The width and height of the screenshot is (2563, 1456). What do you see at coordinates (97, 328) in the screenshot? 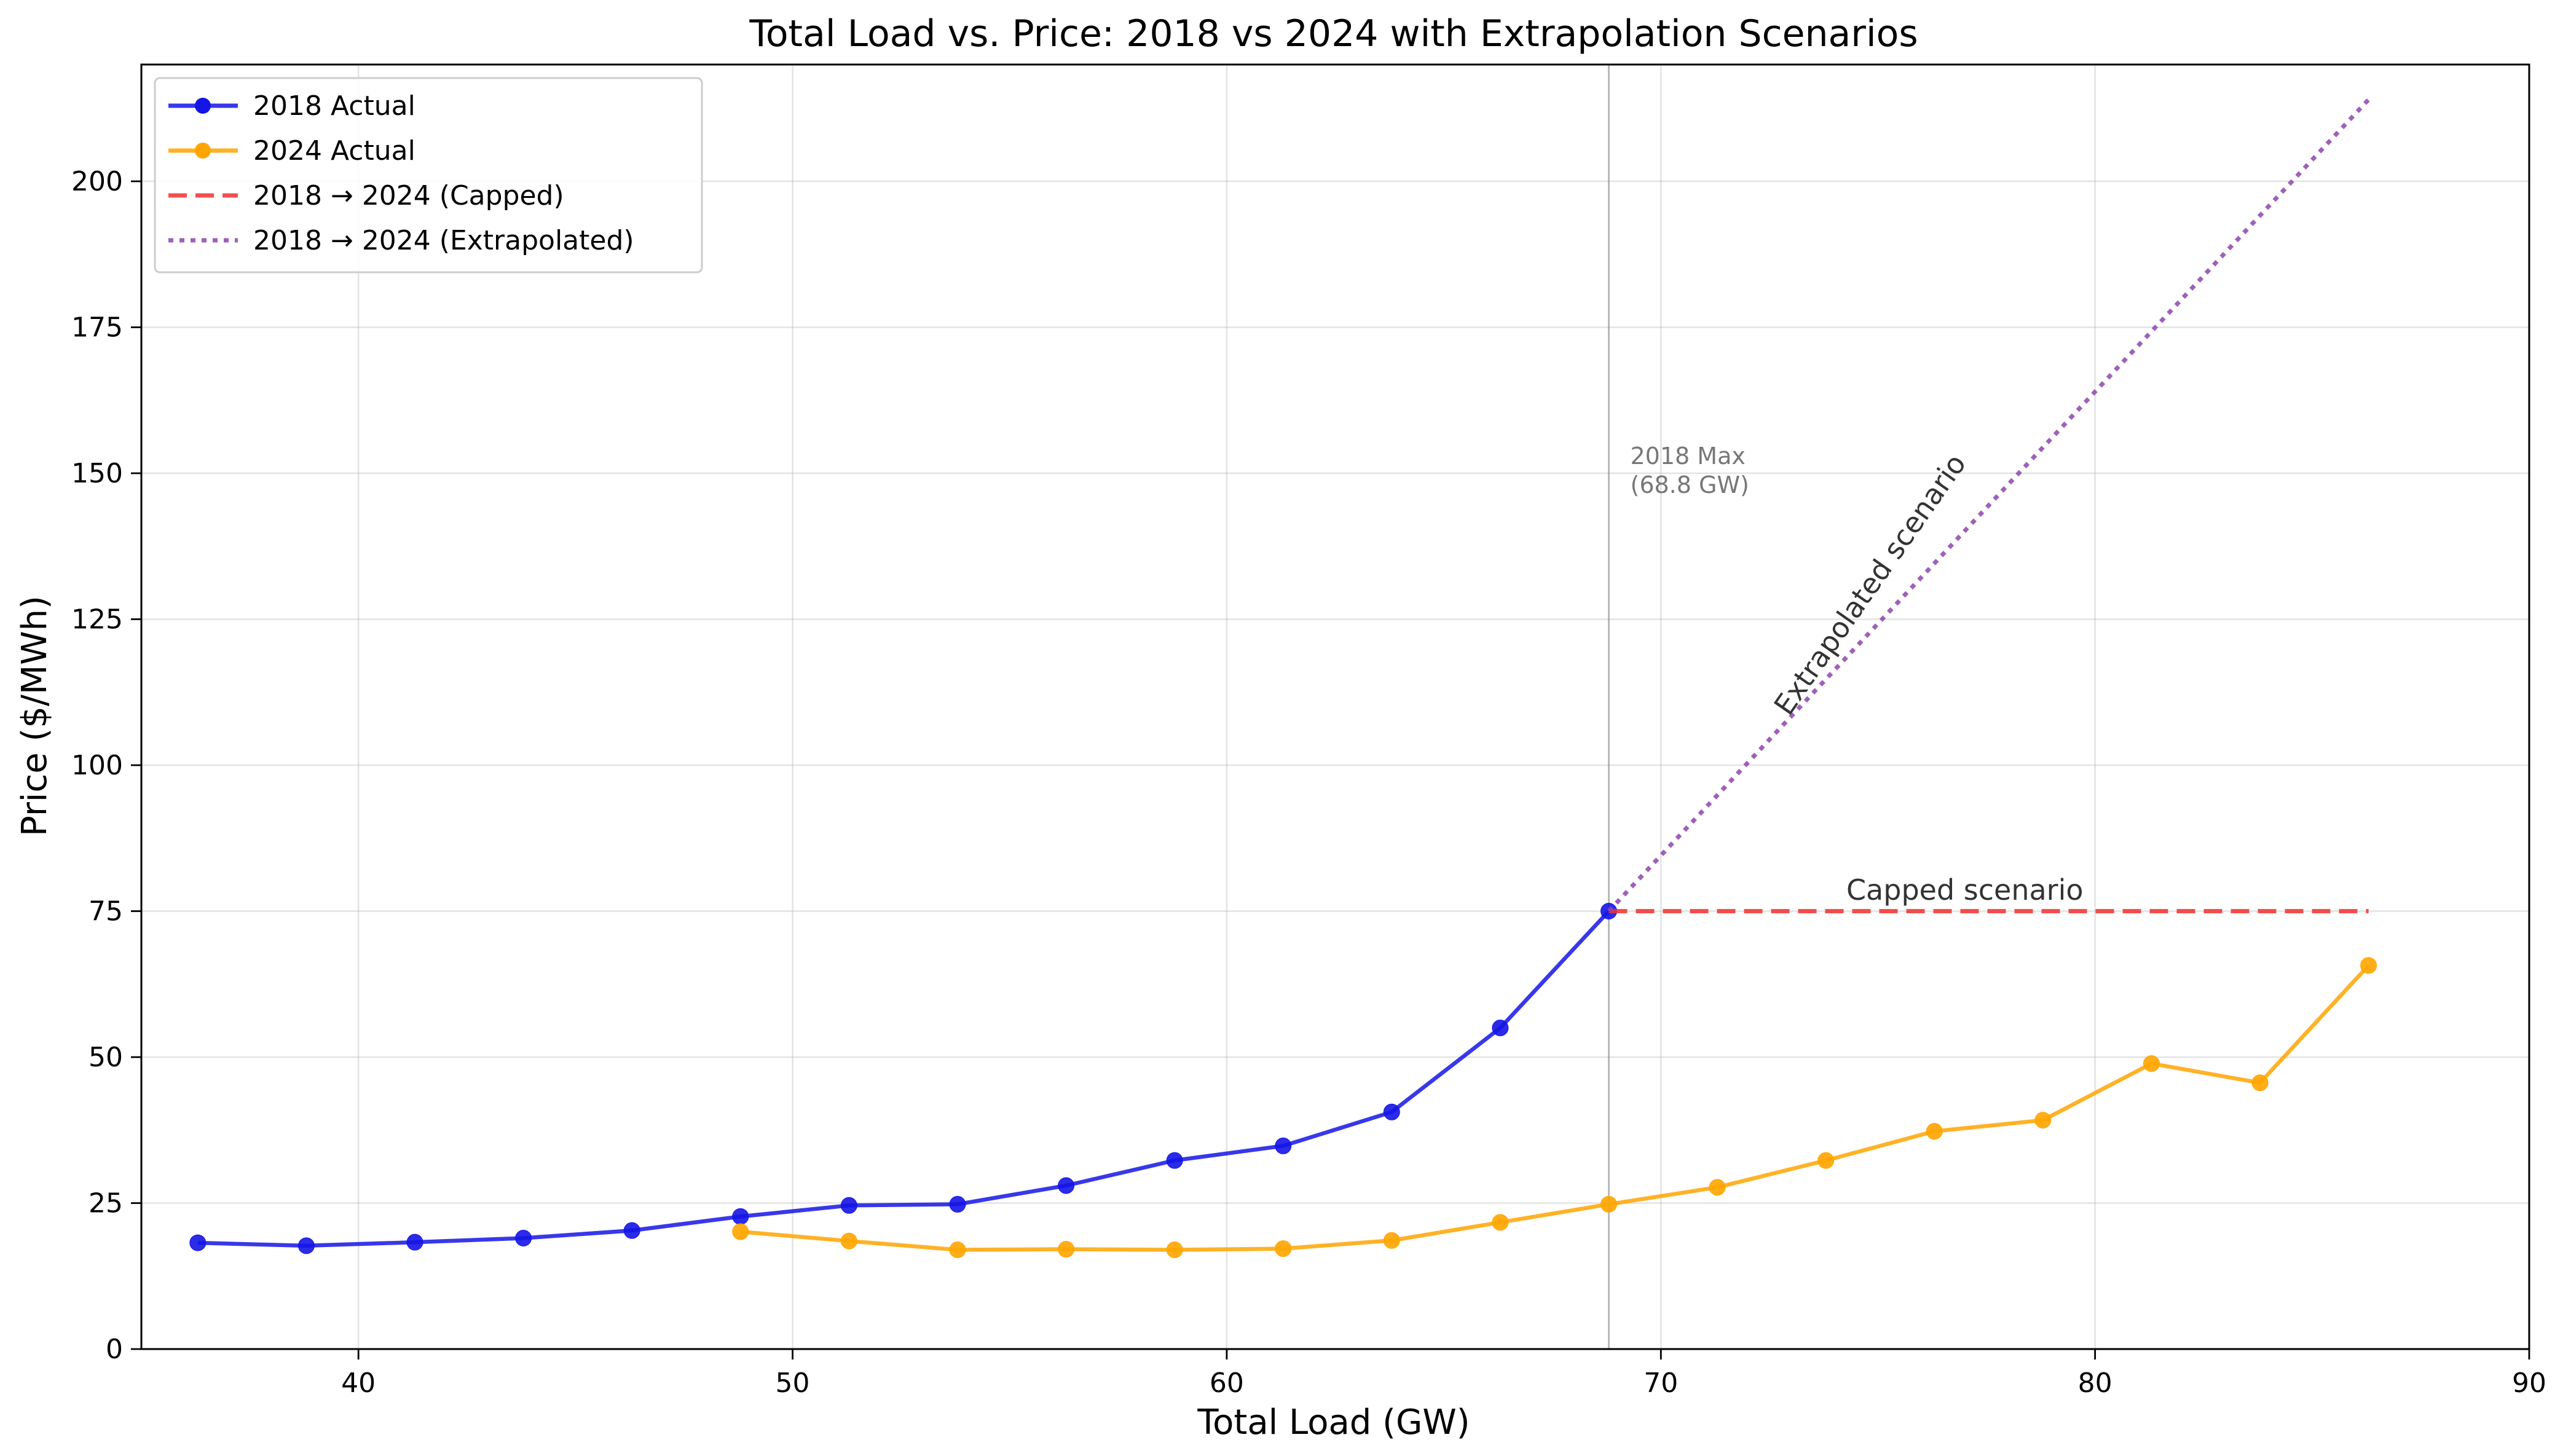
I see `y-tick-label: 175` at bounding box center [97, 328].